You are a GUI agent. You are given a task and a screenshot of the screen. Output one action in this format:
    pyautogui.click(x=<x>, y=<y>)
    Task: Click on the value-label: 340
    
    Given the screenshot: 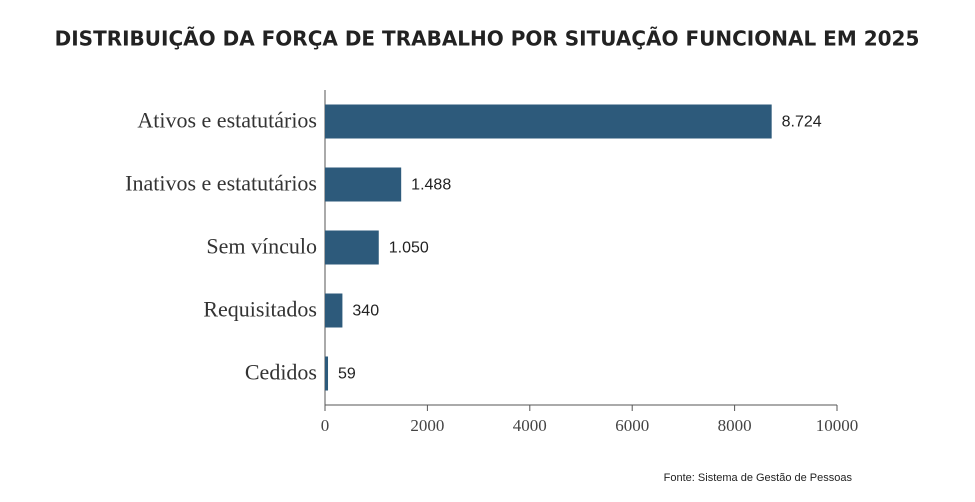 What is the action you would take?
    pyautogui.click(x=365, y=311)
    